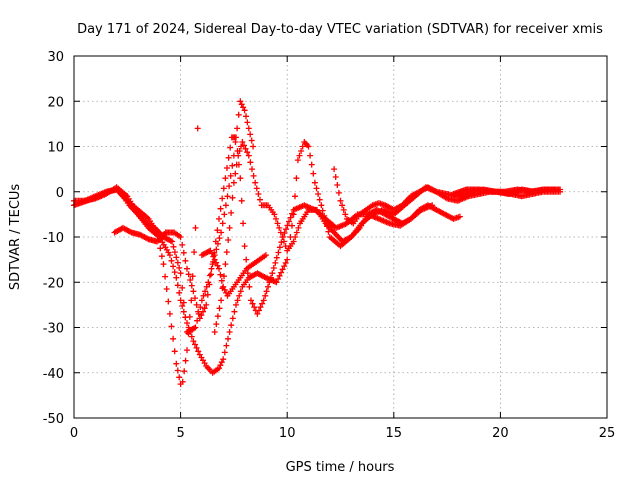 This screenshot has width=640, height=480. What do you see at coordinates (53, 238) in the screenshot?
I see `y-tick-label: -10` at bounding box center [53, 238].